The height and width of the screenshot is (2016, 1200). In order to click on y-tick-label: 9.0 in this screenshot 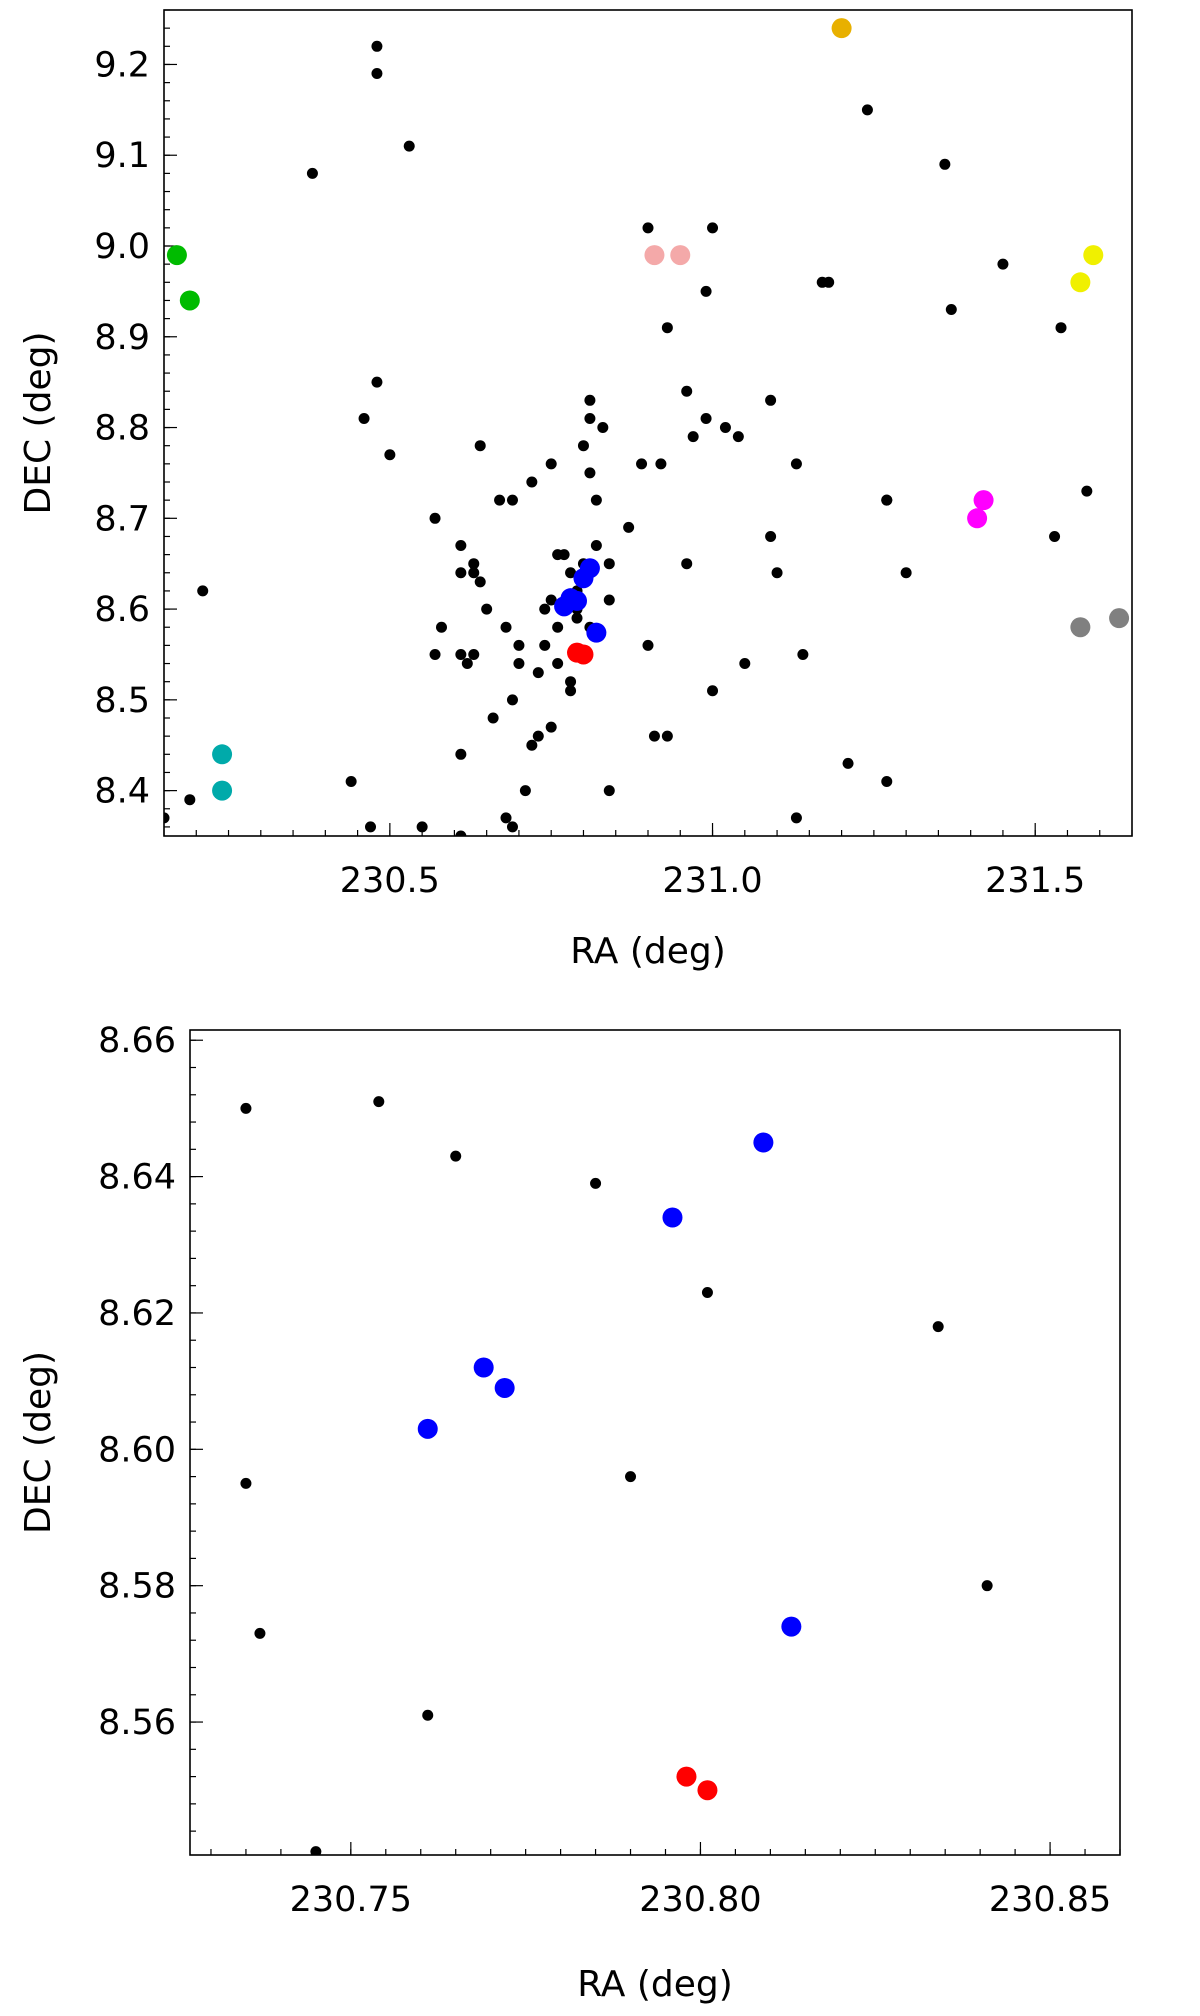, I will do `click(122, 247)`.